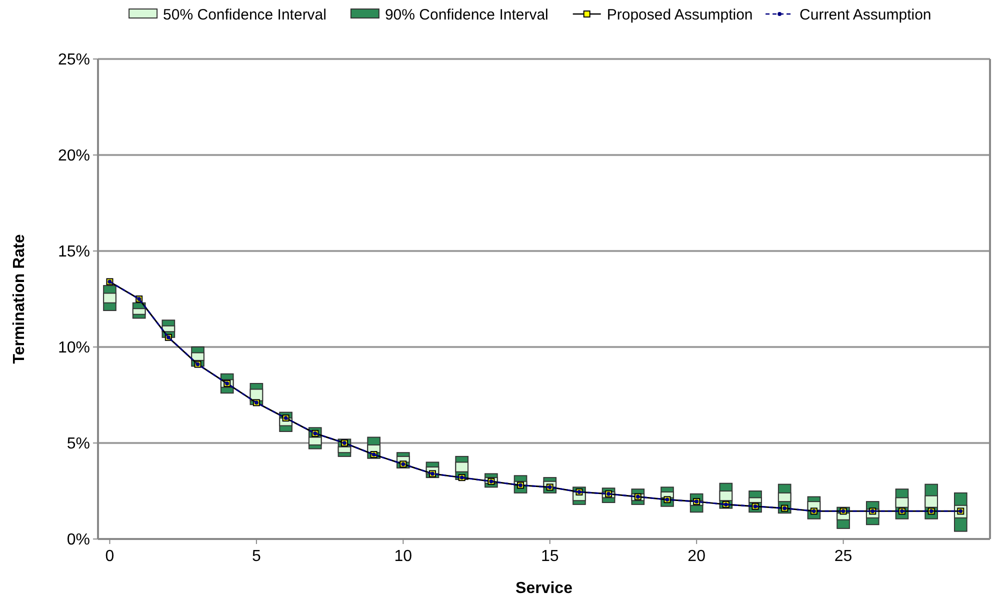  What do you see at coordinates (78, 444) in the screenshot?
I see `y-tick-label: 5%` at bounding box center [78, 444].